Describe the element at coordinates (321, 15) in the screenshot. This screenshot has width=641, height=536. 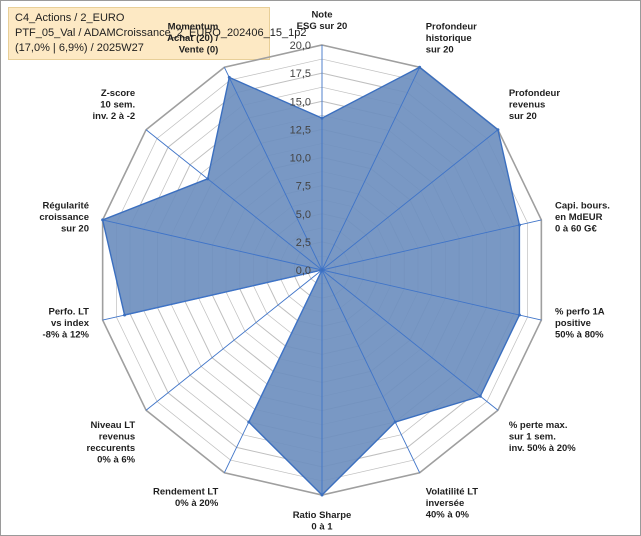
I see `axis-label-line: Note` at that location.